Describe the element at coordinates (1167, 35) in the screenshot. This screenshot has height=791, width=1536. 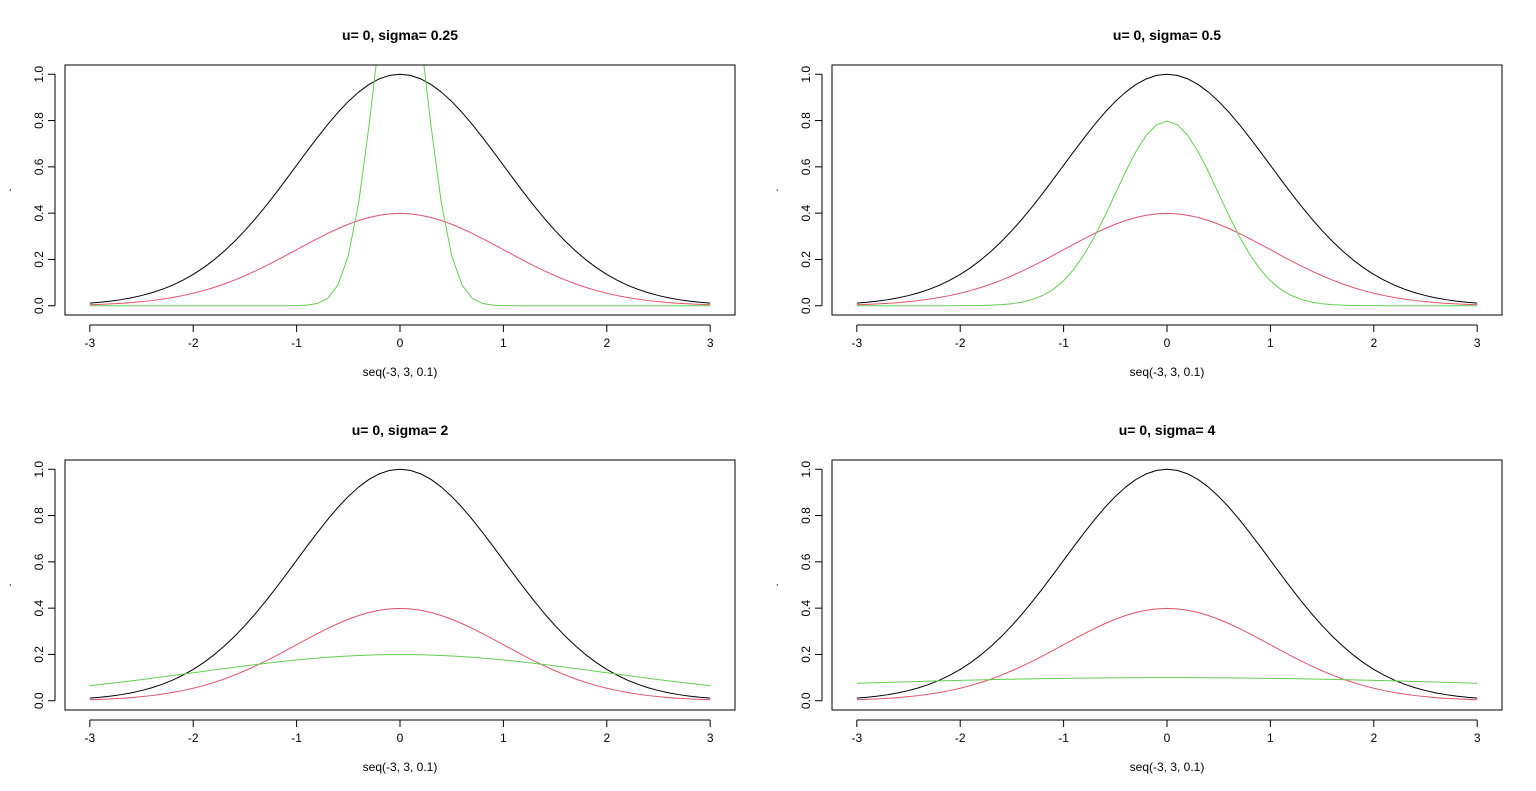
I see `chart-title: u= 0, sigma= 0.5` at that location.